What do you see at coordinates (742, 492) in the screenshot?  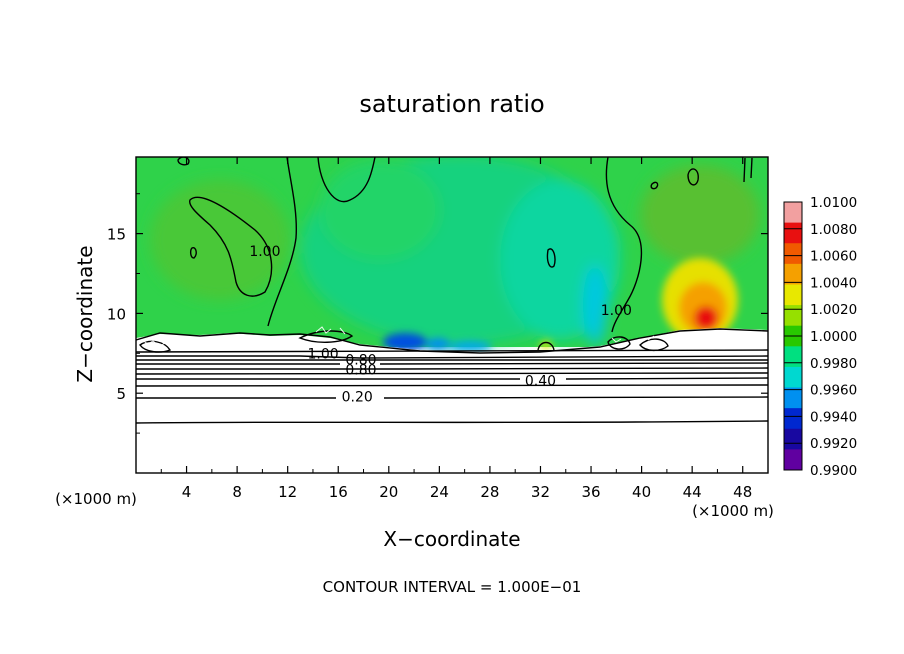 I see `x-tick-label: 48` at bounding box center [742, 492].